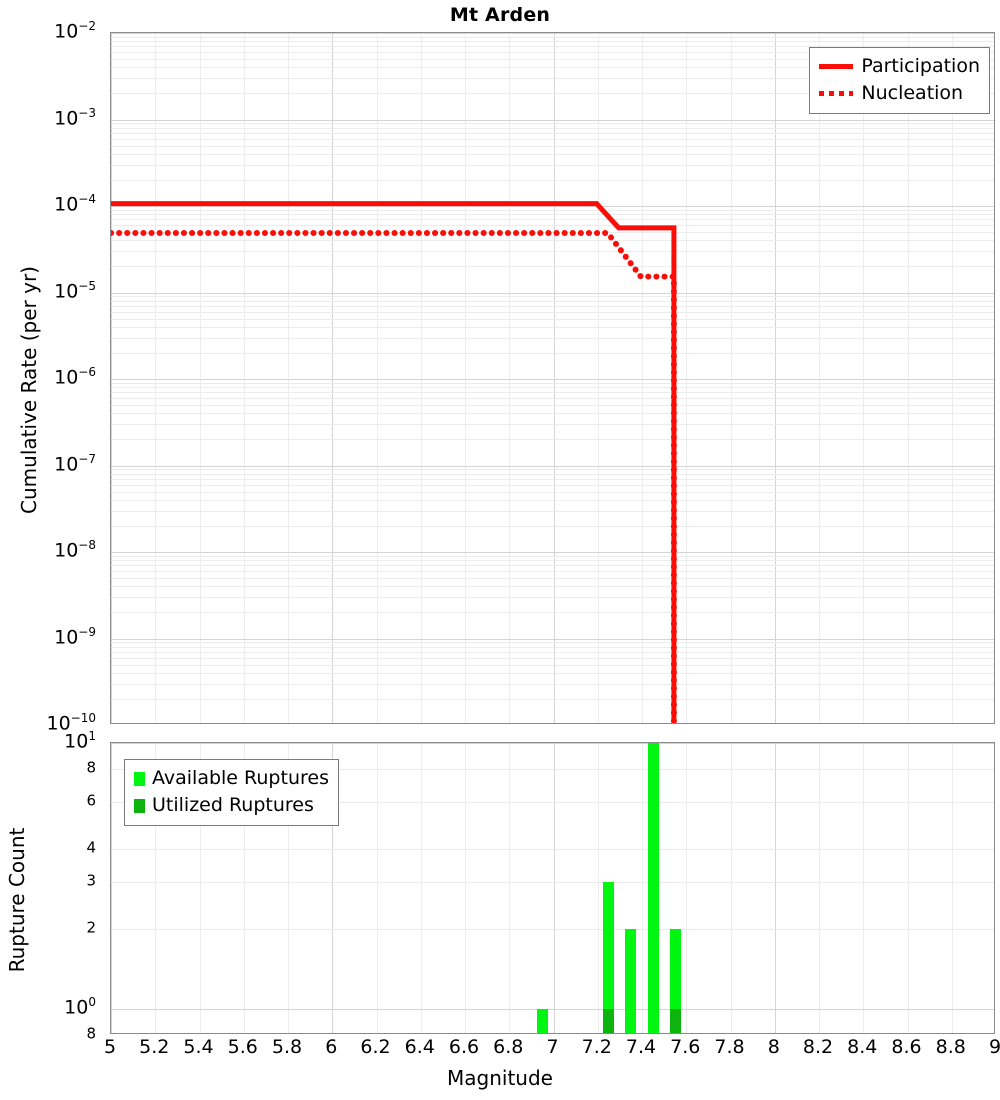 The width and height of the screenshot is (1000, 1100). Describe the element at coordinates (52, 885) in the screenshot. I see `bottom-y-axis-ticks: 10¹ 8 6 4 3 2 100 8` at that location.